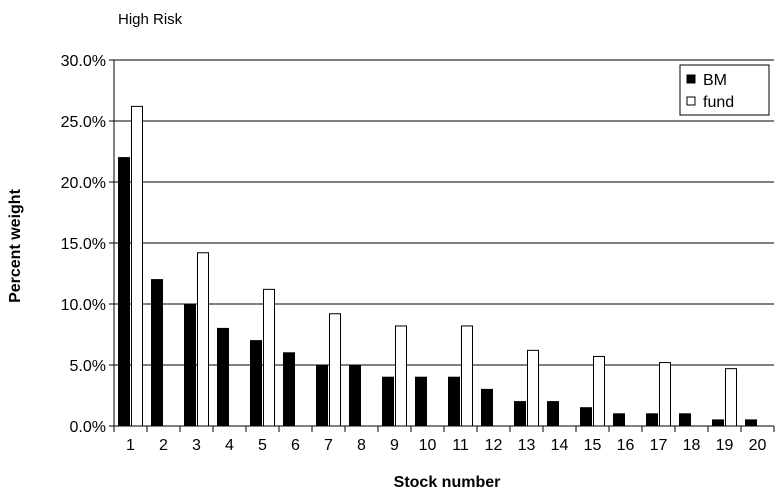  Describe the element at coordinates (494, 445) in the screenshot. I see `x-tick-label: 12` at that location.